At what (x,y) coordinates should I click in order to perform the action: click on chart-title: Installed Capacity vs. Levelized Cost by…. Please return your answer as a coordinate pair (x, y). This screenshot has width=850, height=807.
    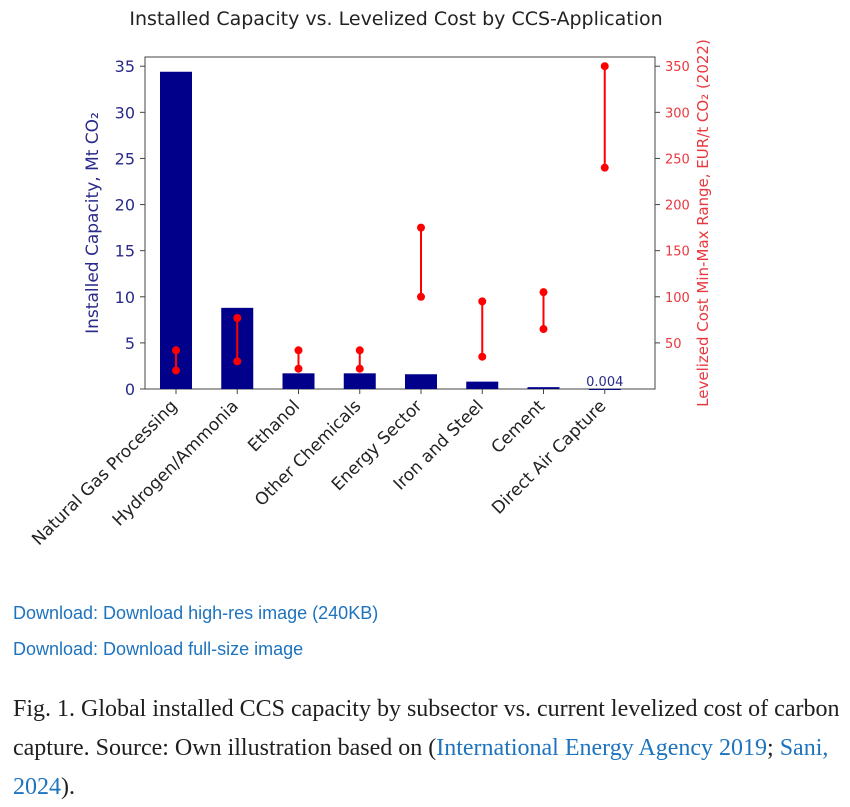
    Looking at the image, I should click on (395, 19).